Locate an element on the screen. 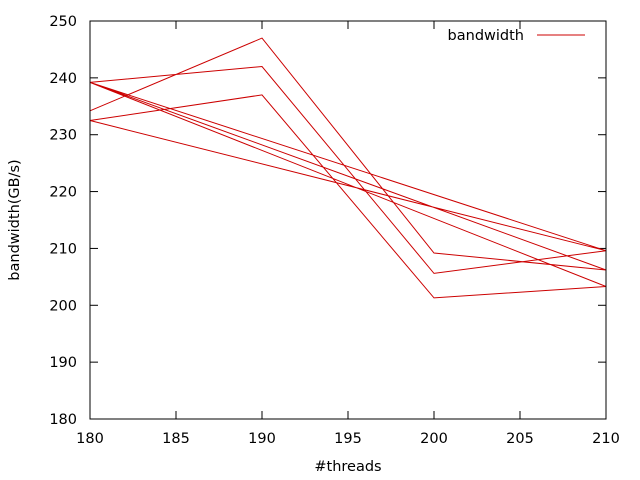 The image size is (640, 480). y-tick-label: 190 is located at coordinates (63, 363).